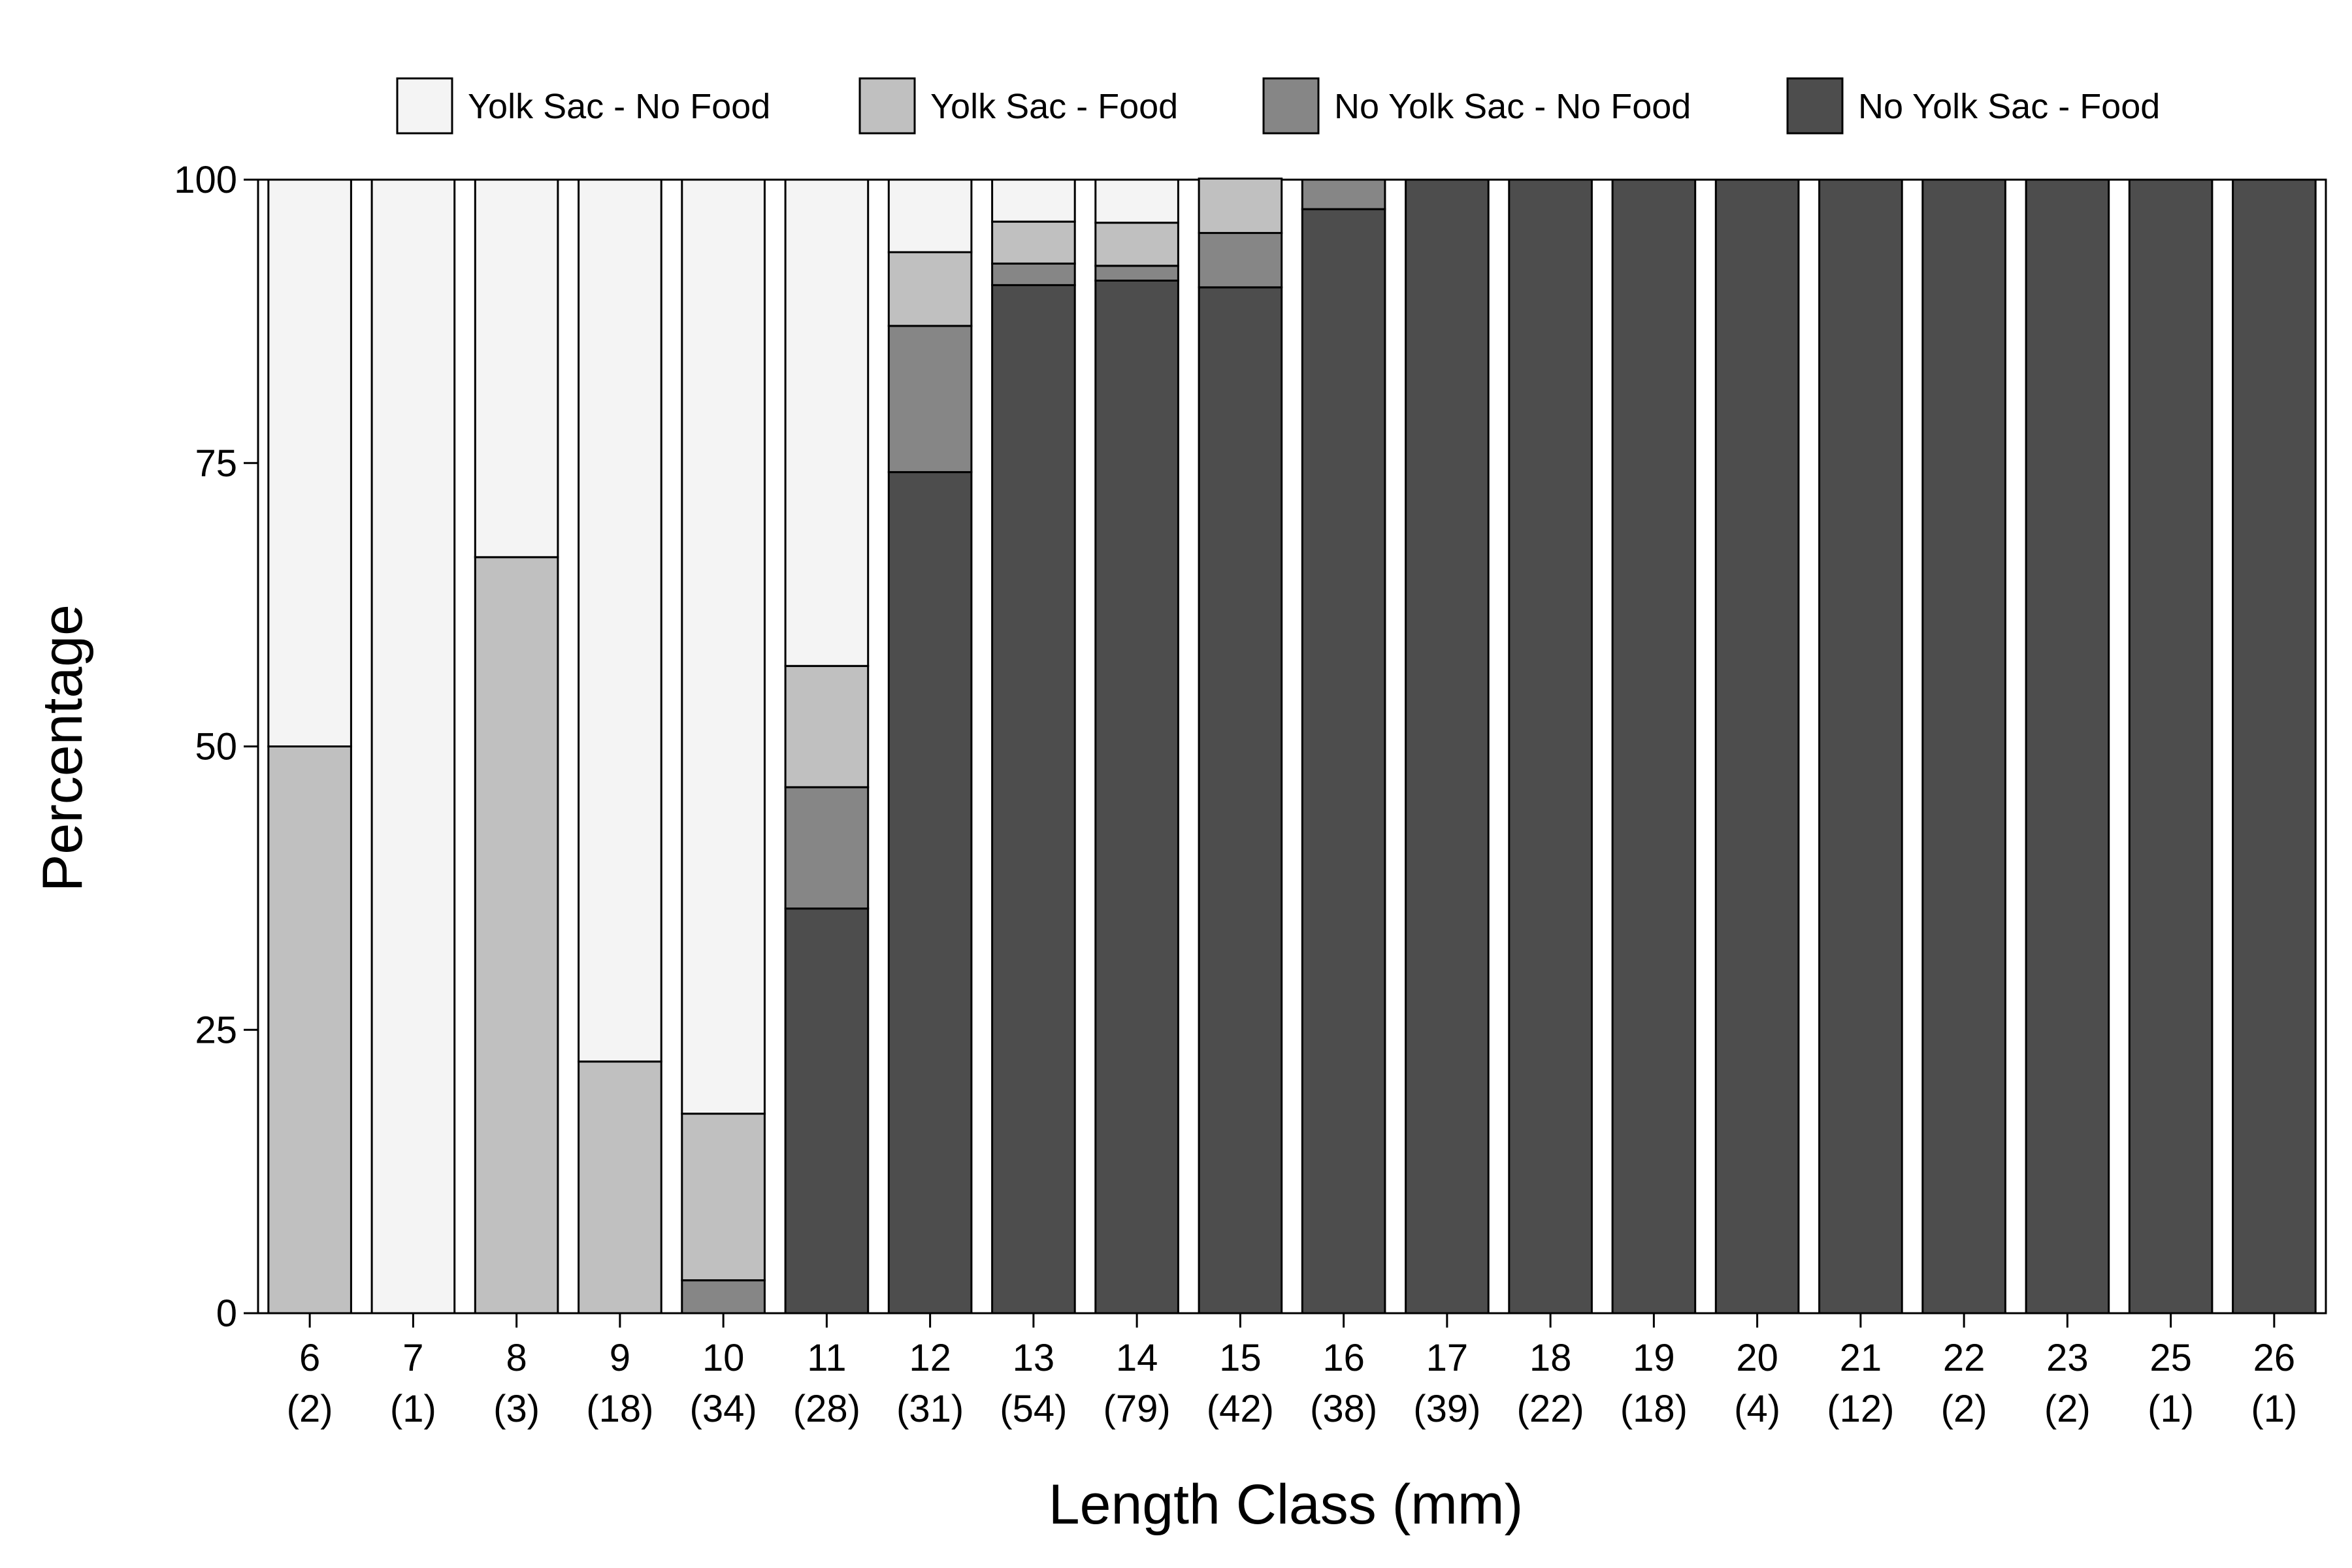 This screenshot has height=1568, width=2352. Describe the element at coordinates (620, 1358) in the screenshot. I see `x-tick-label: 9` at that location.